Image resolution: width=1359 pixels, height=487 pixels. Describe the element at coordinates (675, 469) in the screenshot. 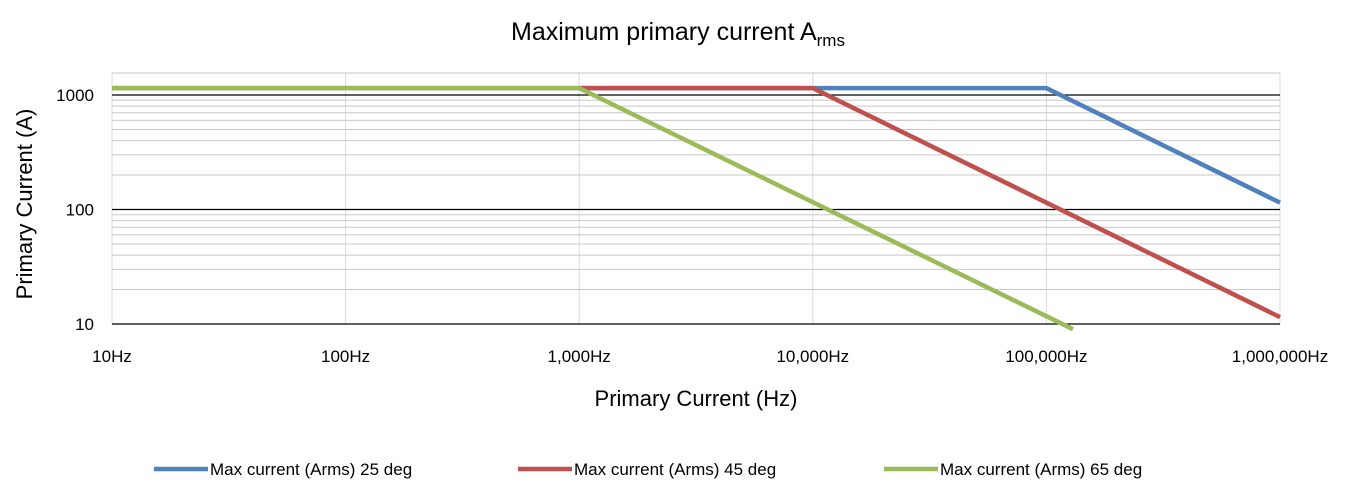

I see `legend-label-1: Max current (Arms) 45 deg` at that location.